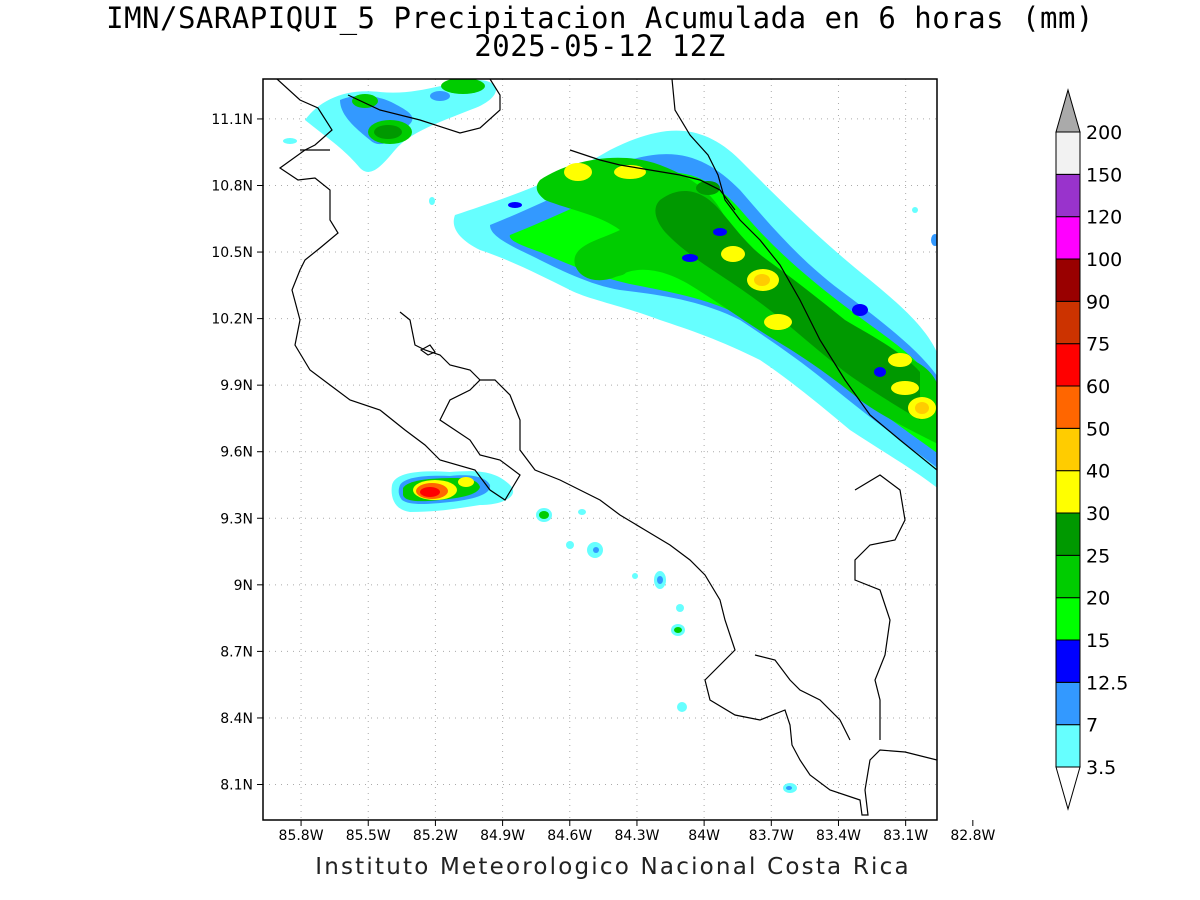 This screenshot has width=1200, height=900. What do you see at coordinates (232, 120) in the screenshot?
I see `lat-tick-label: 11.1N` at bounding box center [232, 120].